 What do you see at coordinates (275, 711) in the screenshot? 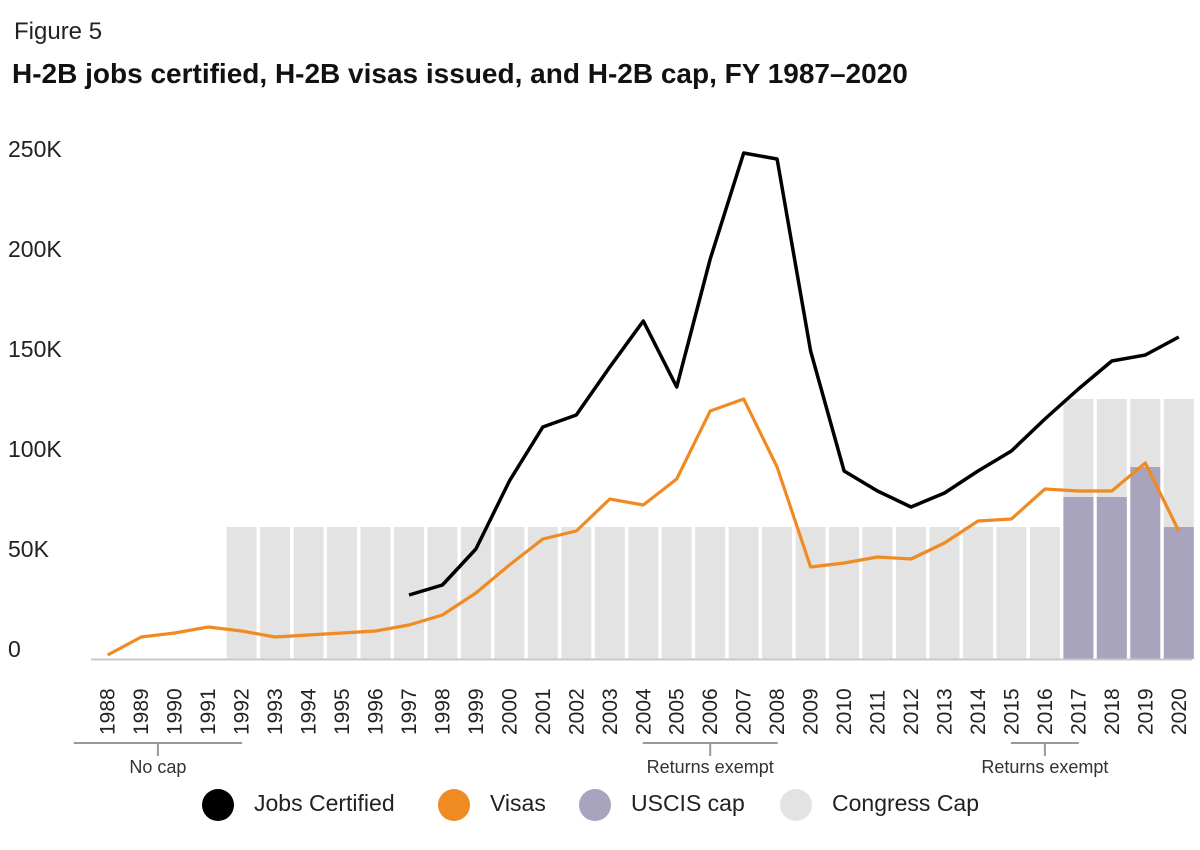
I see `x-tick-label: 1993` at bounding box center [275, 711].